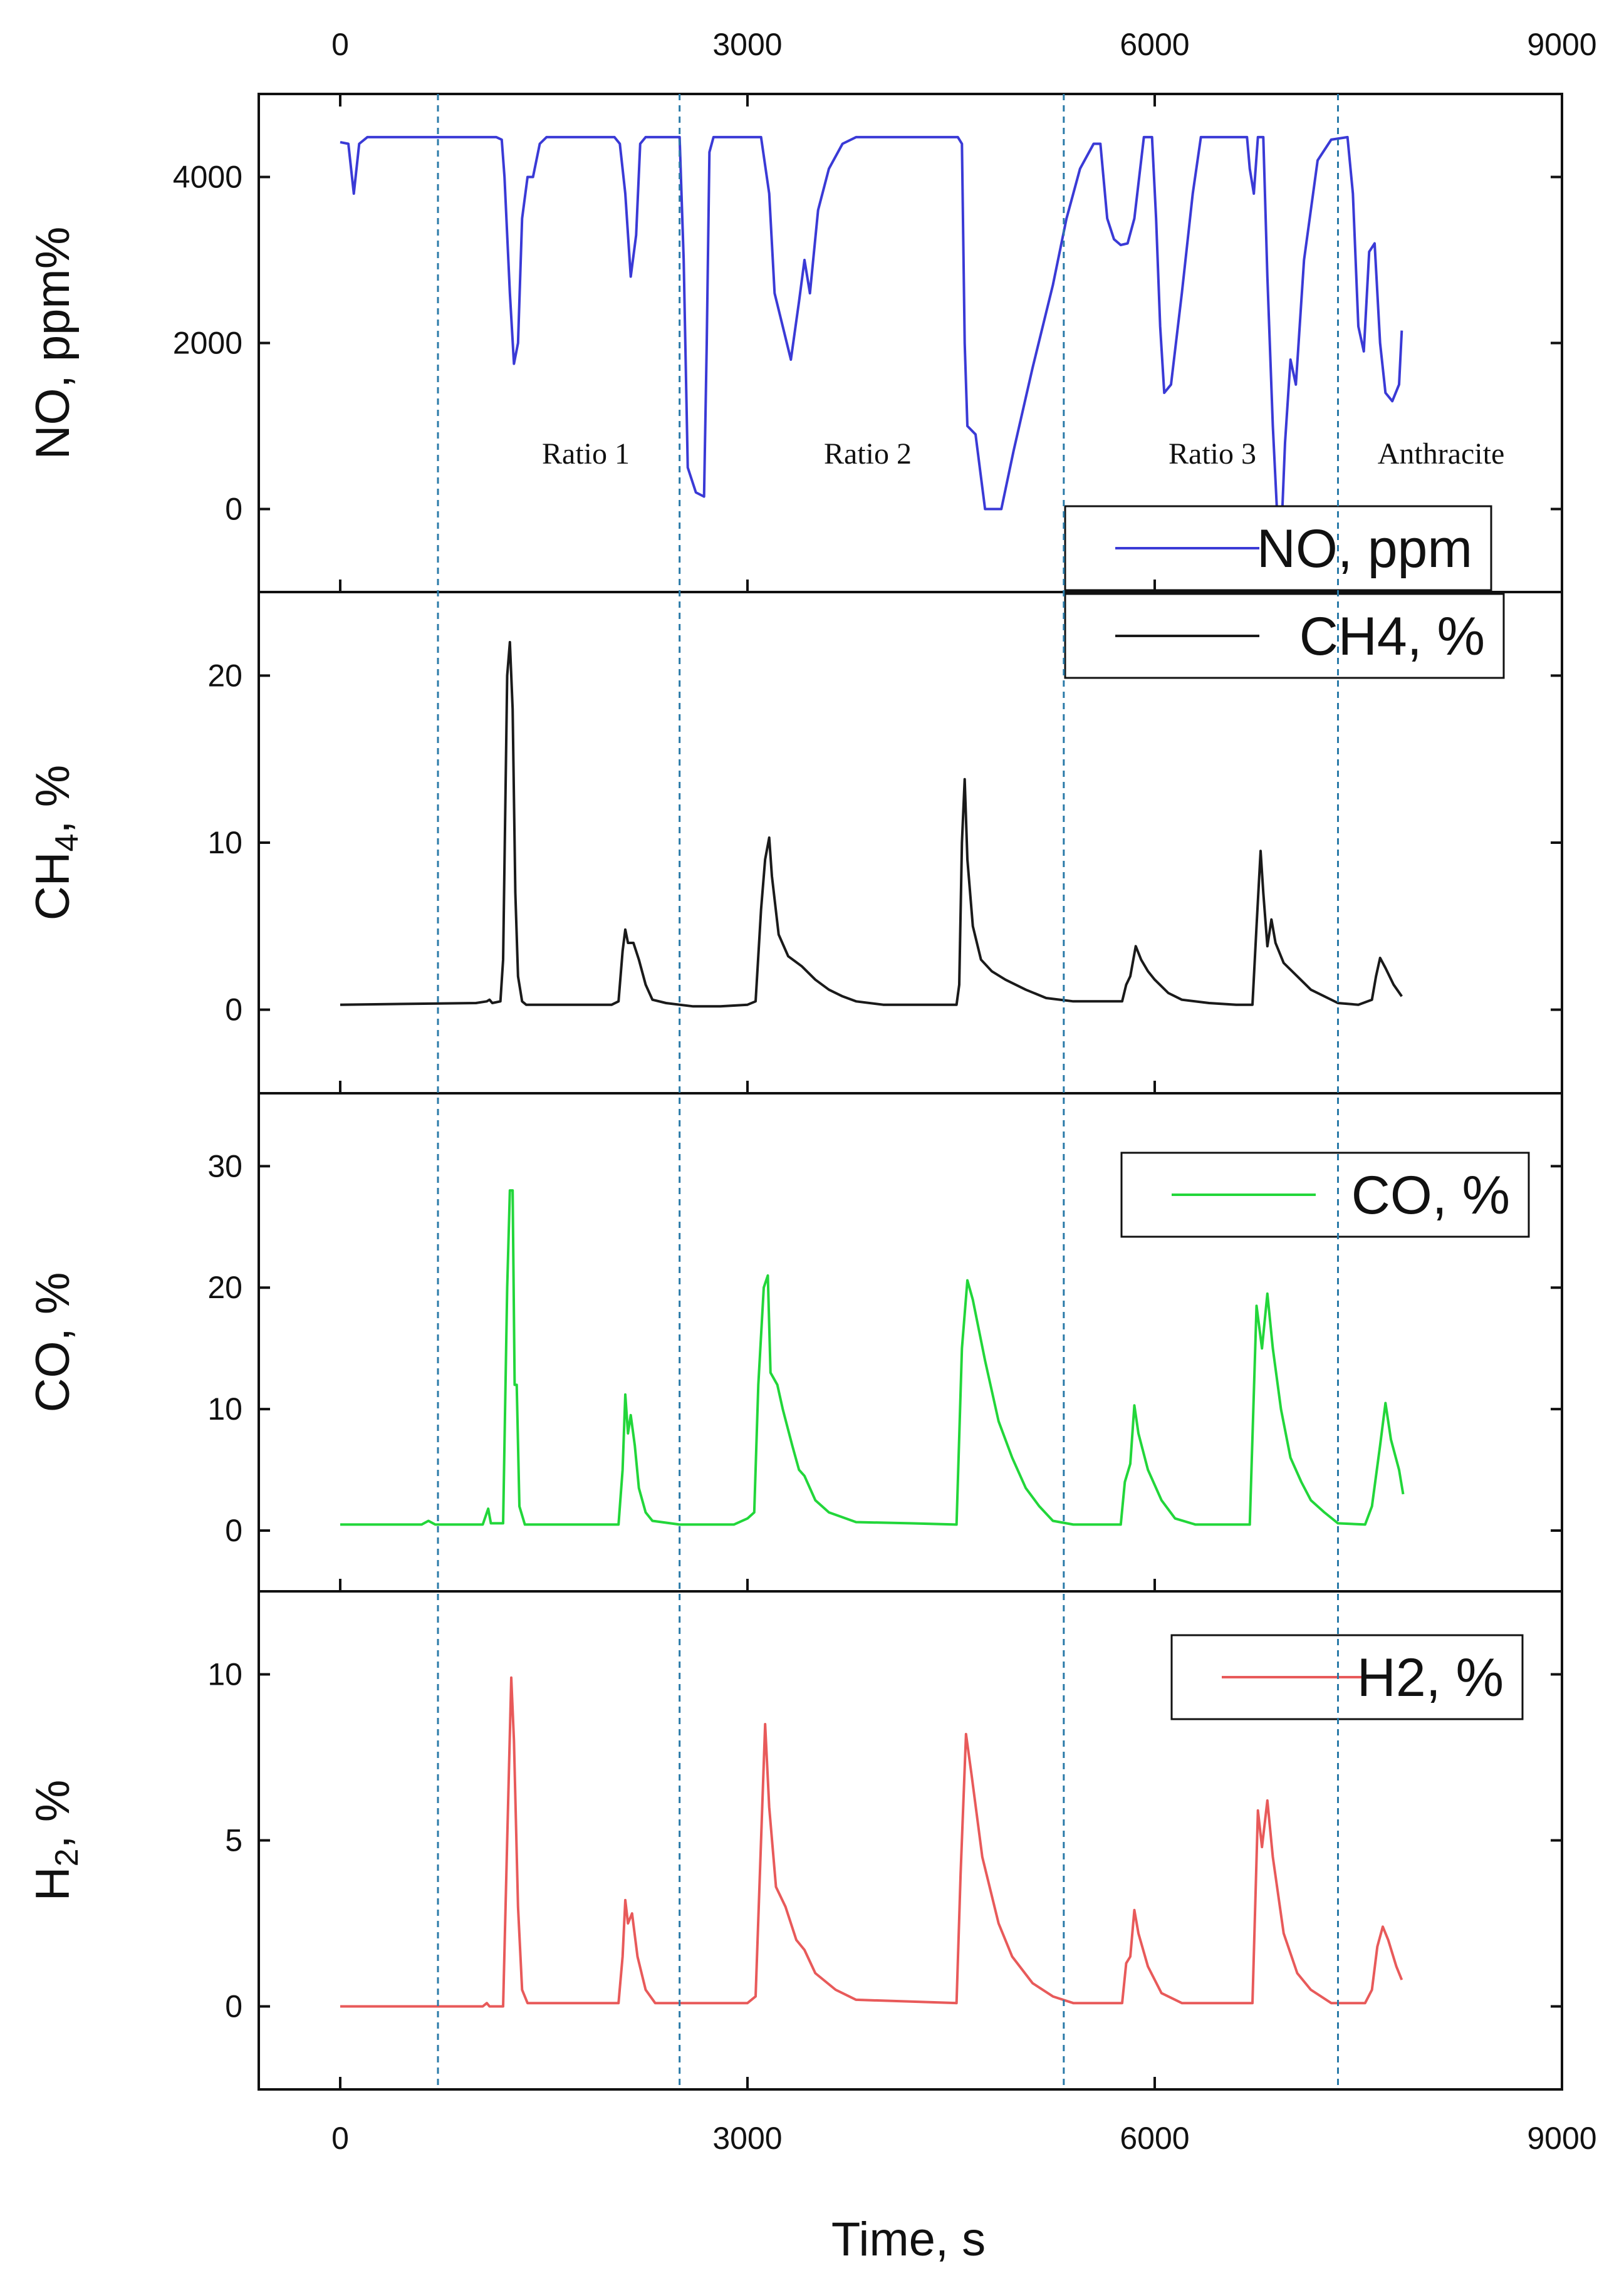 The height and width of the screenshot is (2283, 1624). Describe the element at coordinates (224, 675) in the screenshot. I see `ch4-ytick-label: 20` at that location.